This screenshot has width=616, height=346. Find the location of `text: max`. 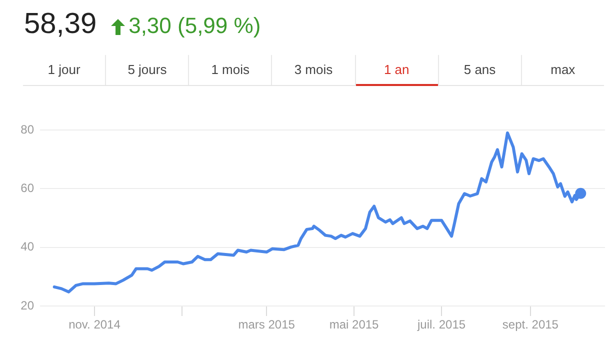

text: max is located at coordinates (562, 70).